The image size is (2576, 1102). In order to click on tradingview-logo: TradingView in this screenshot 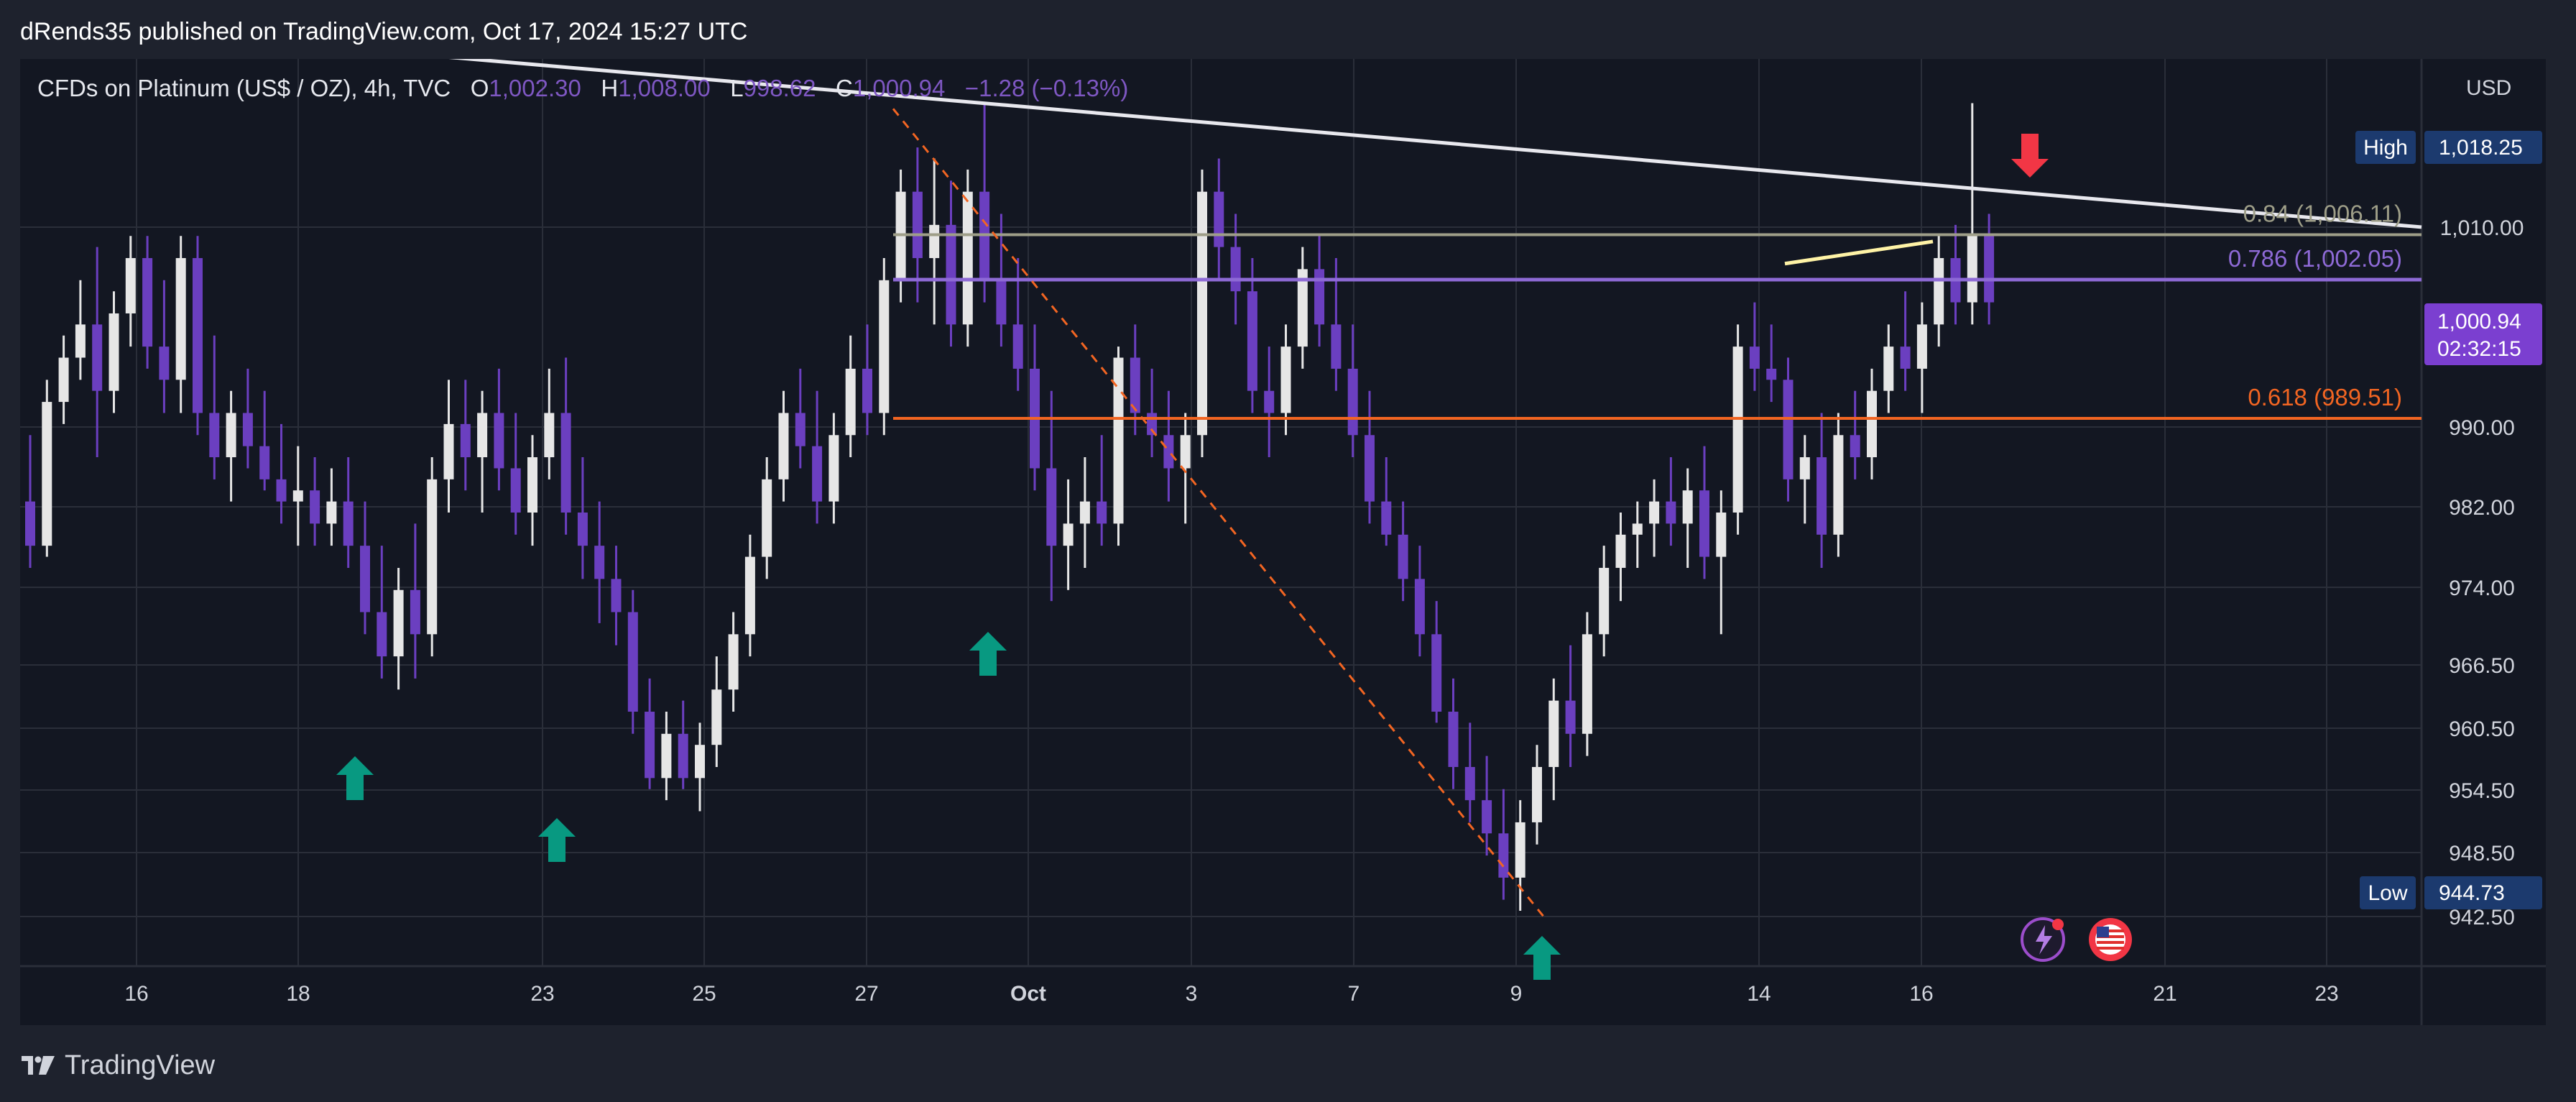, I will do `click(118, 1065)`.